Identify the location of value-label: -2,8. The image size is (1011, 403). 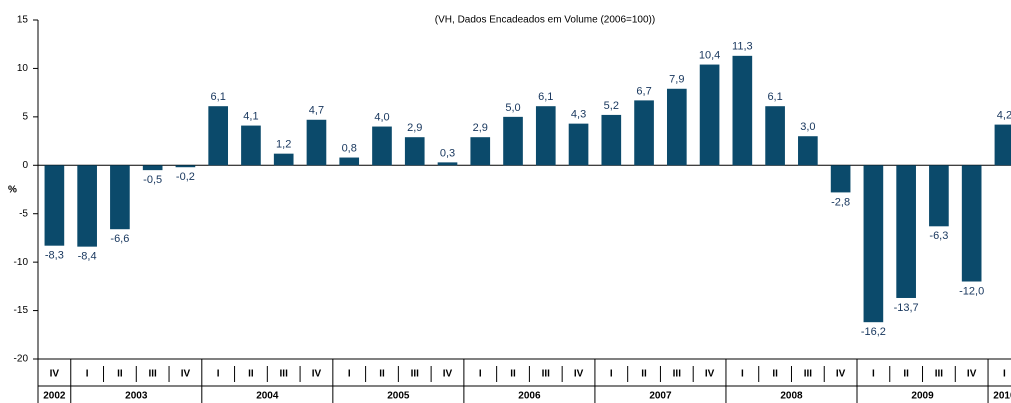
(840, 202).